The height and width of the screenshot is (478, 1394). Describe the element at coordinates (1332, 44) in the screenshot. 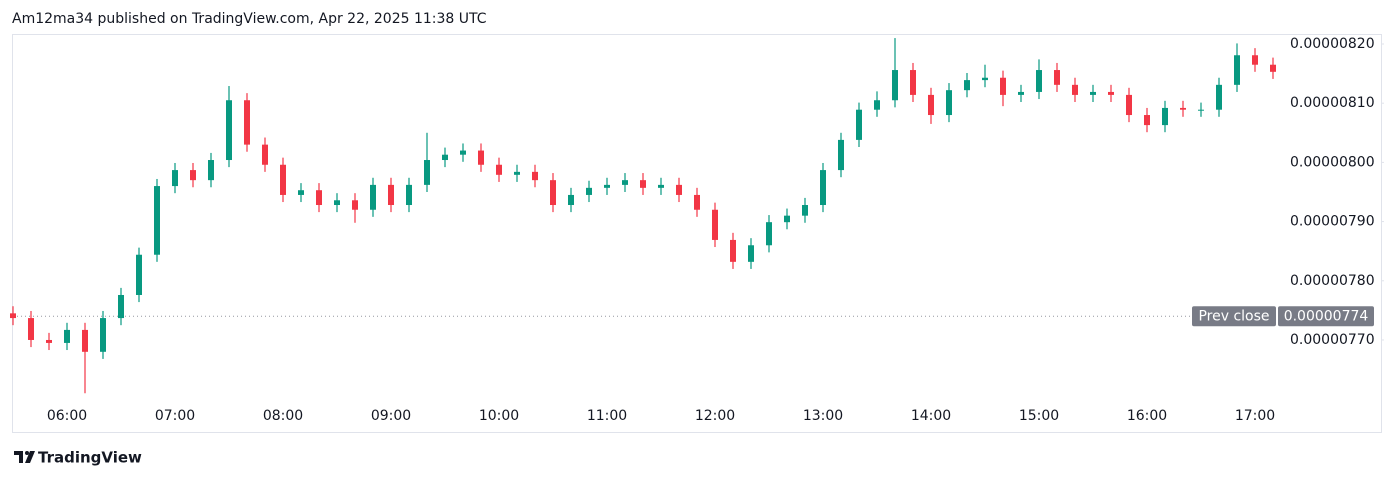

I see `y-tick-label: 0.00000820` at that location.